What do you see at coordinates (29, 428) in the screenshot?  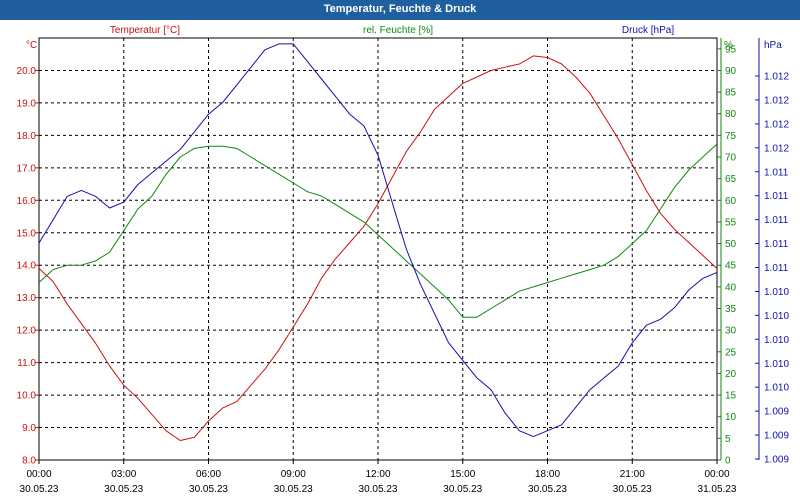 I see `temperature-tick-label: 9.0` at bounding box center [29, 428].